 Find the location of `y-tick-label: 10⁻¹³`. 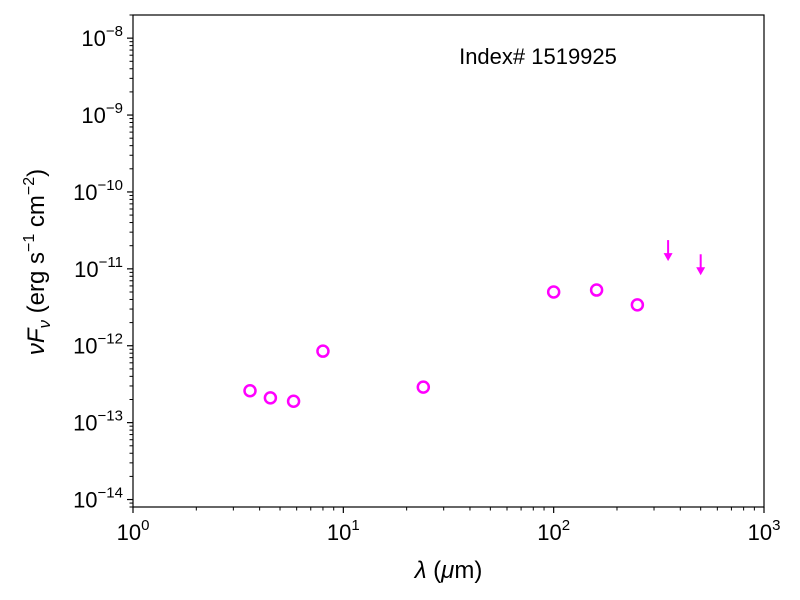

y-tick-label: 10⁻¹³ is located at coordinates (98, 422).